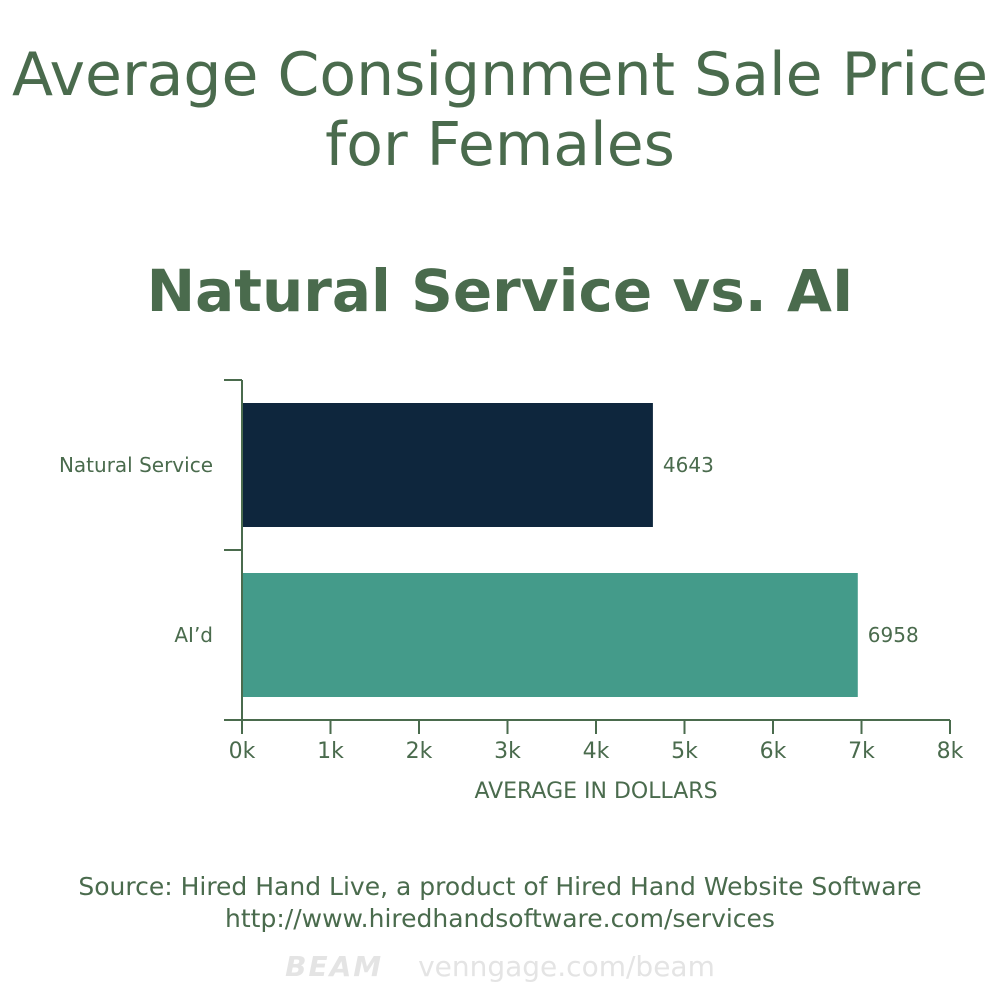  I want to click on x-tick-label: 8k, so click(950, 751).